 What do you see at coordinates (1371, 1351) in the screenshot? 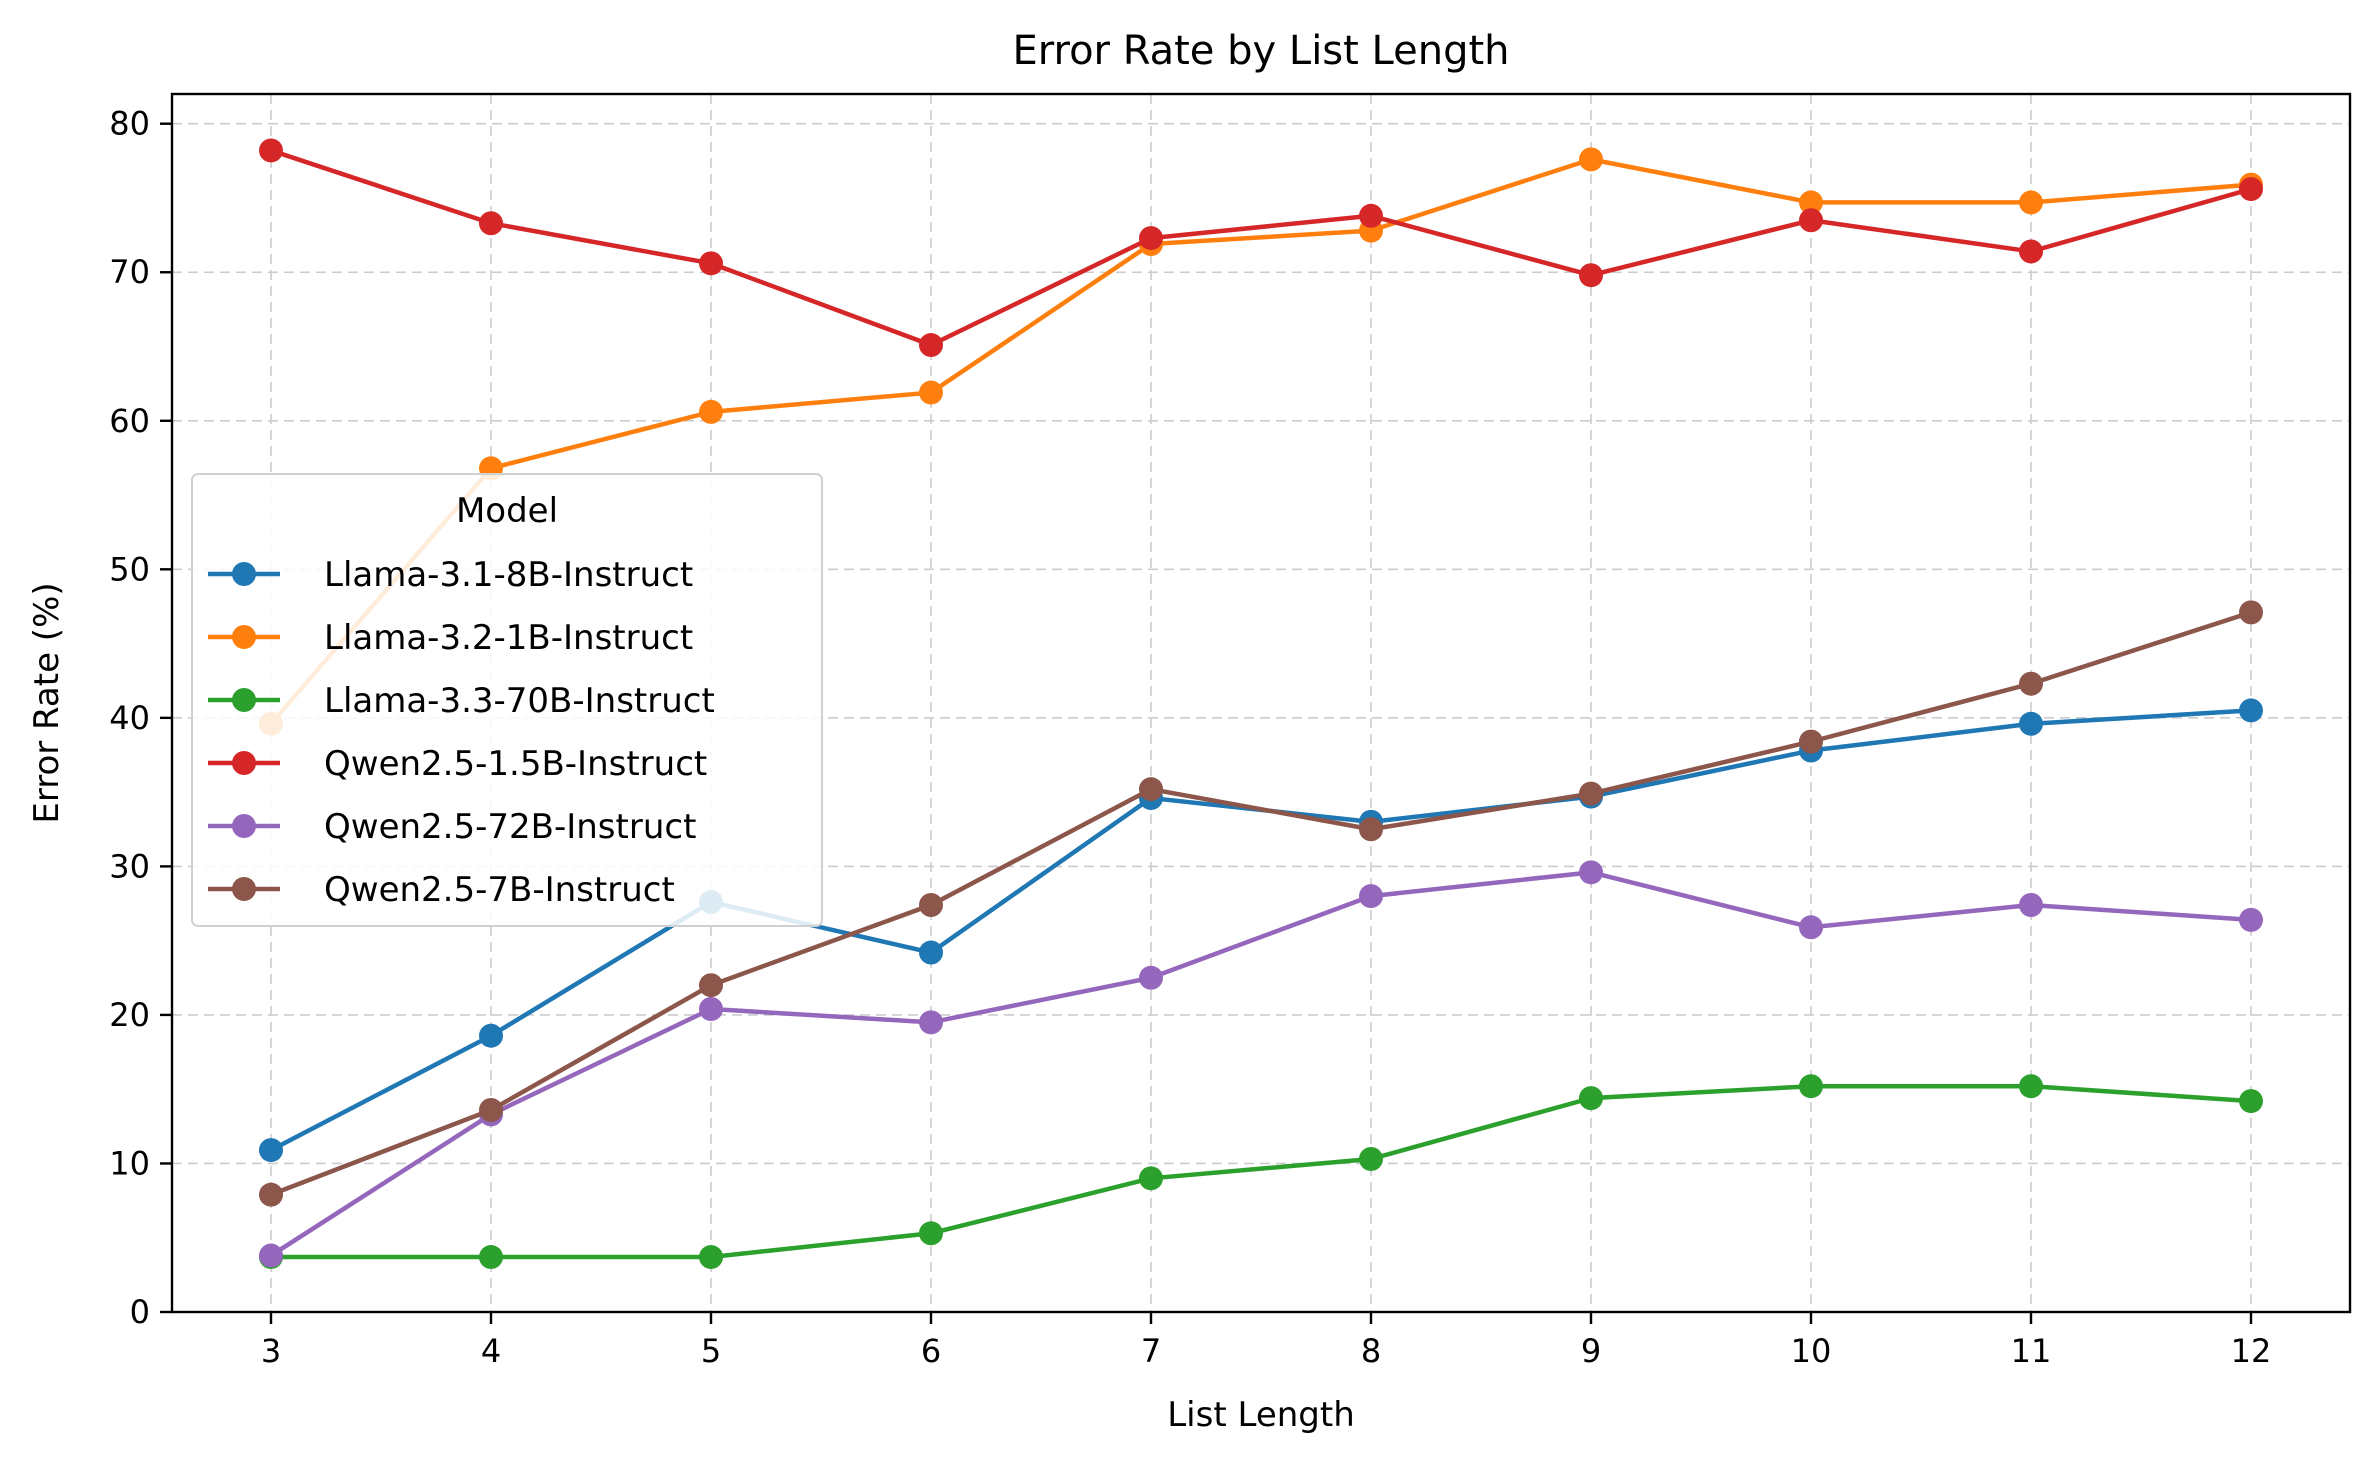
I see `x-tick-label: 8` at bounding box center [1371, 1351].